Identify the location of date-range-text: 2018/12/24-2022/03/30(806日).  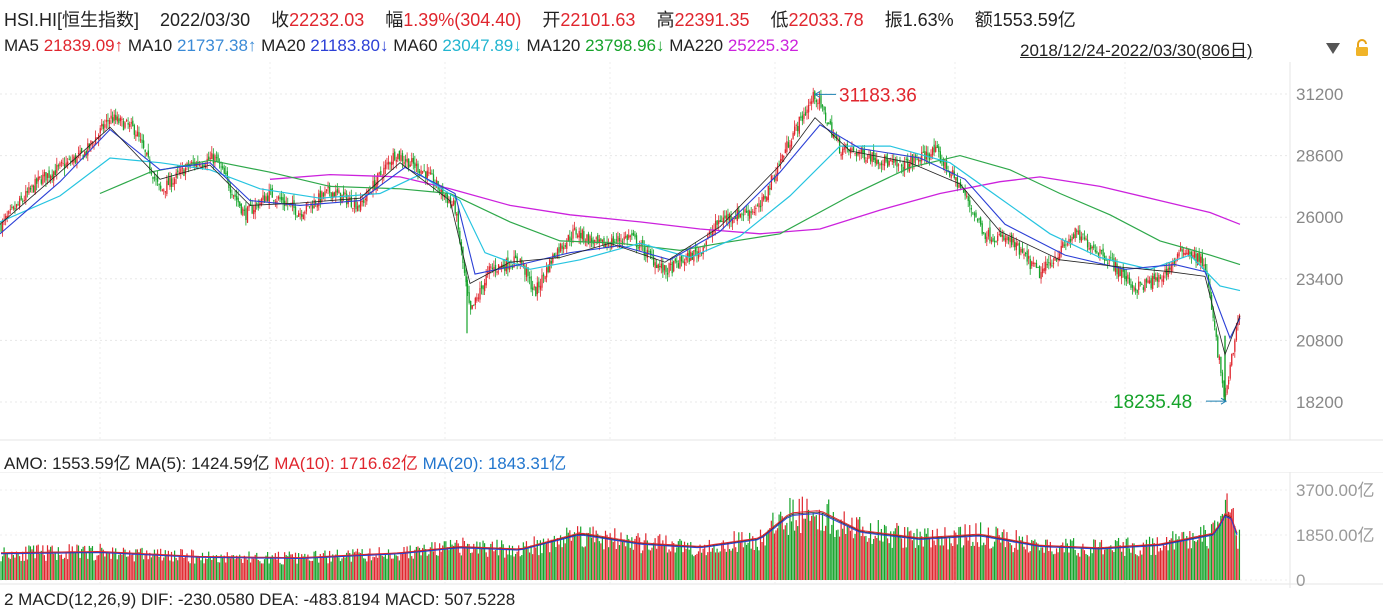
(1136, 50).